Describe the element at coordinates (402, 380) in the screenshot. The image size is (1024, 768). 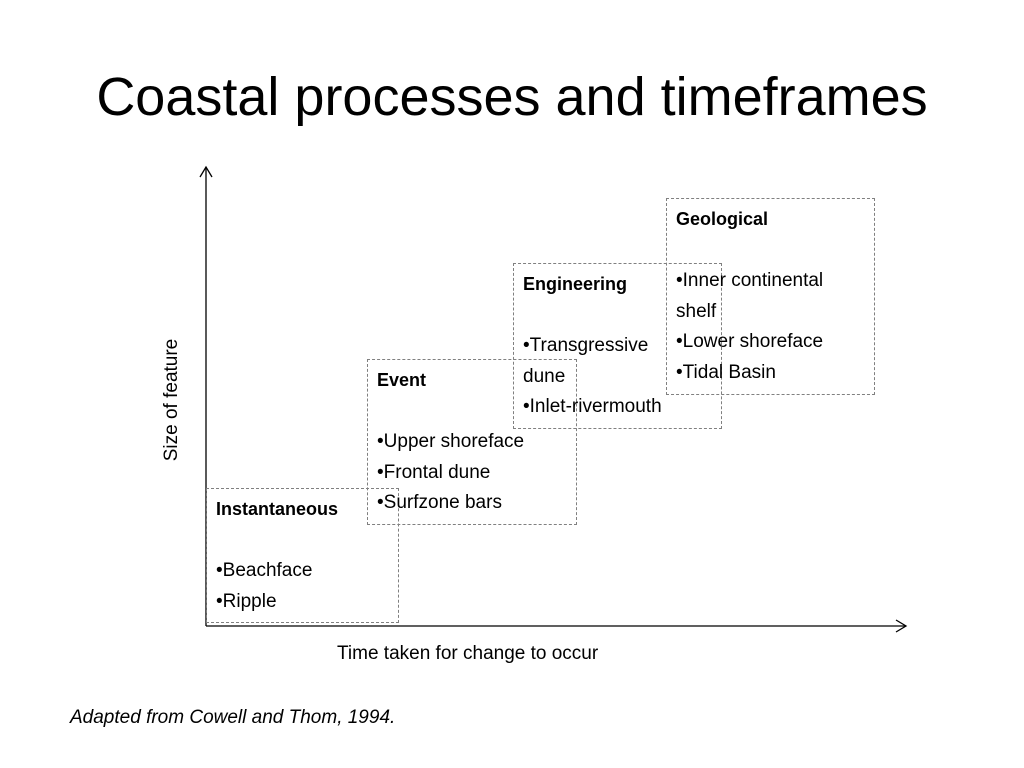
I see `box-title: Event` at that location.